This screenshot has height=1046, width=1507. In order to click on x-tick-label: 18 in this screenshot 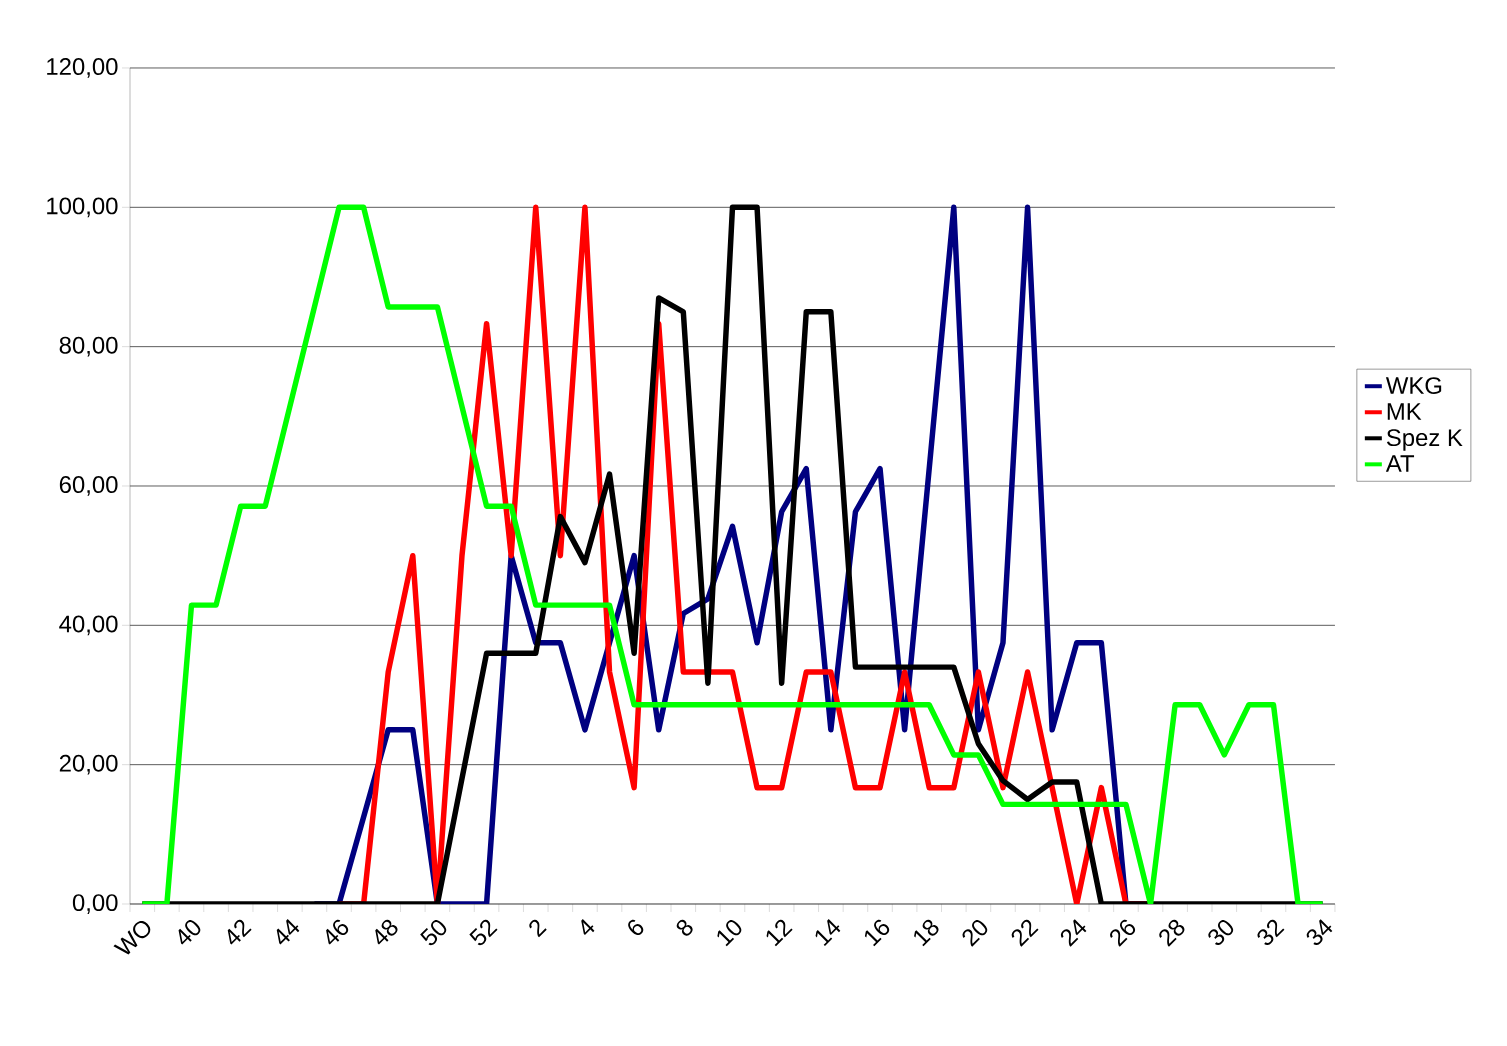, I will do `click(926, 933)`.